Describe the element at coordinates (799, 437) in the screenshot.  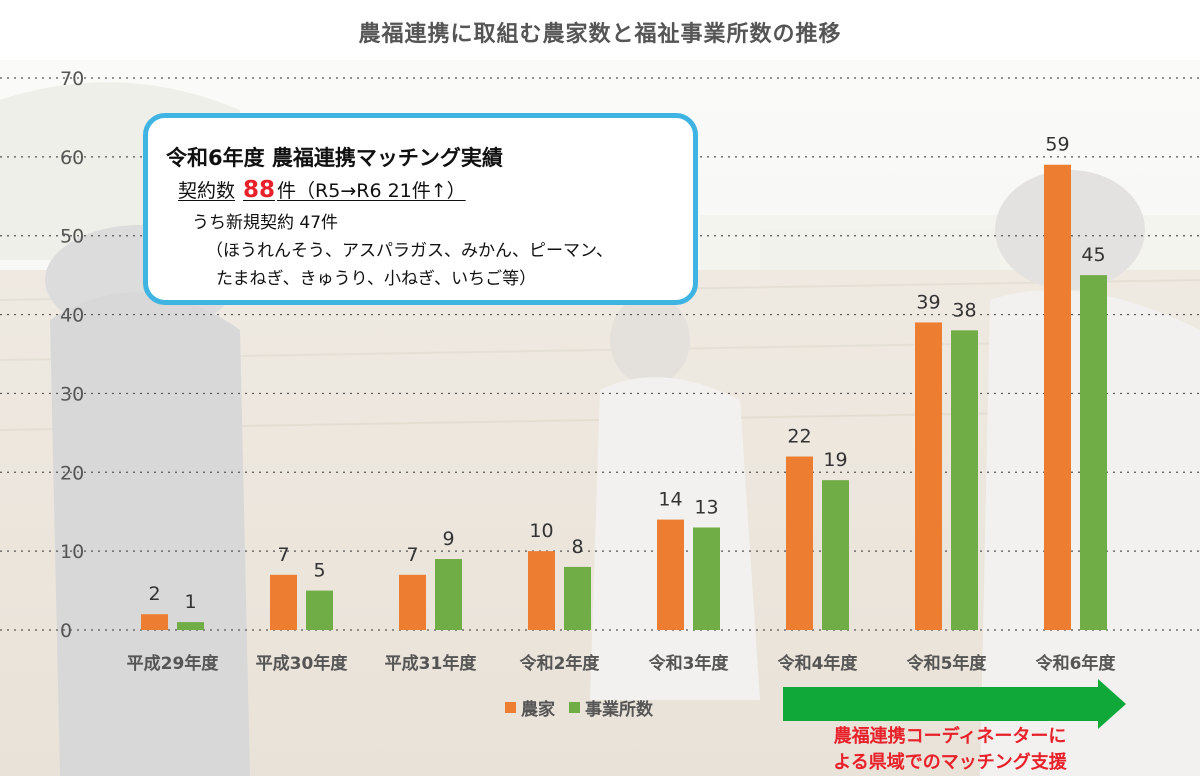
I see `data-label: 22` at that location.